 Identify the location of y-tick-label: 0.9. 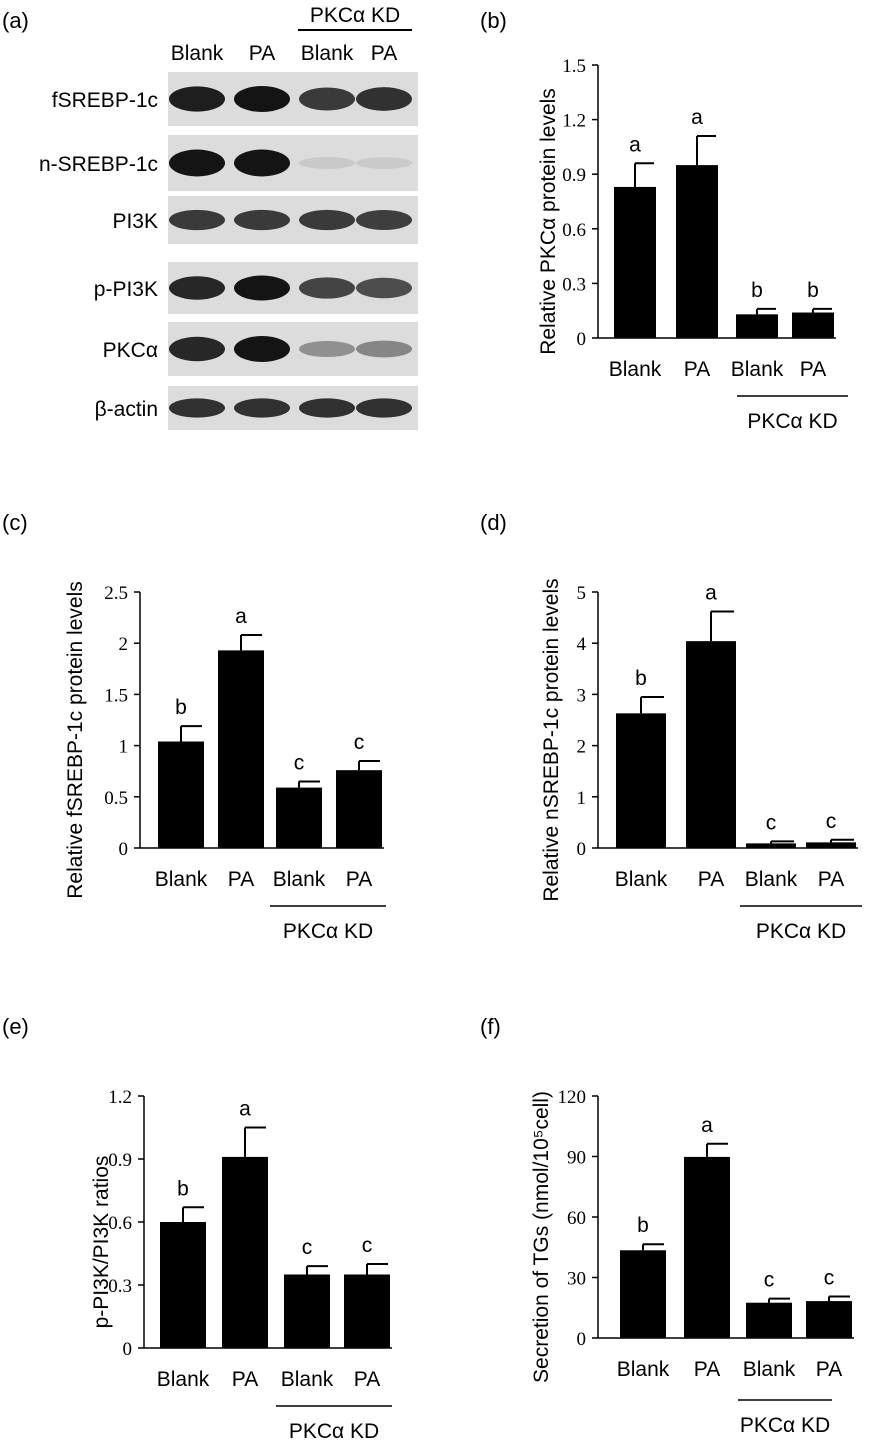
(574, 175).